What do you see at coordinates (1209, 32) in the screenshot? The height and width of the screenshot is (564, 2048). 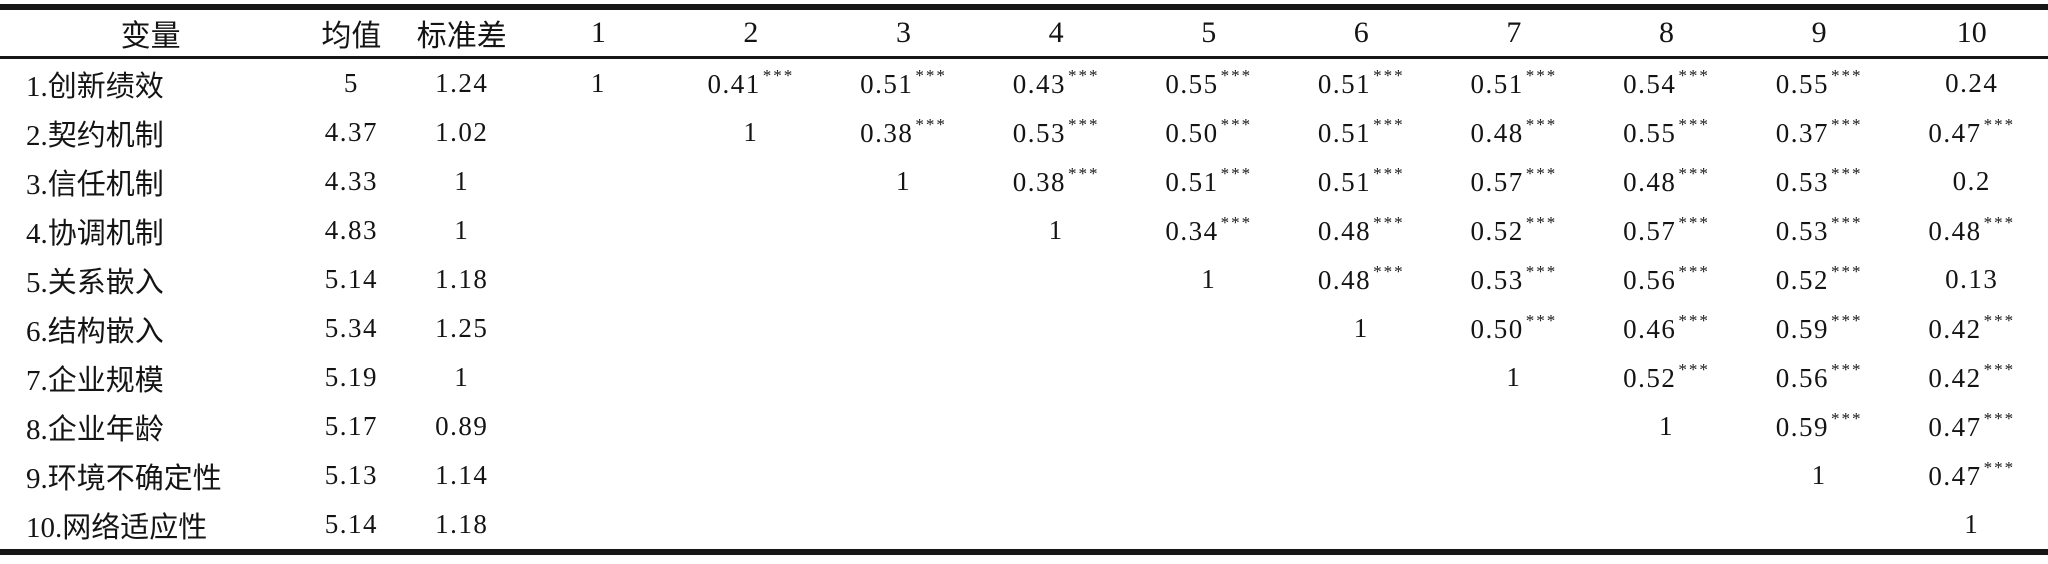 I see `header-col-5: 5` at bounding box center [1209, 32].